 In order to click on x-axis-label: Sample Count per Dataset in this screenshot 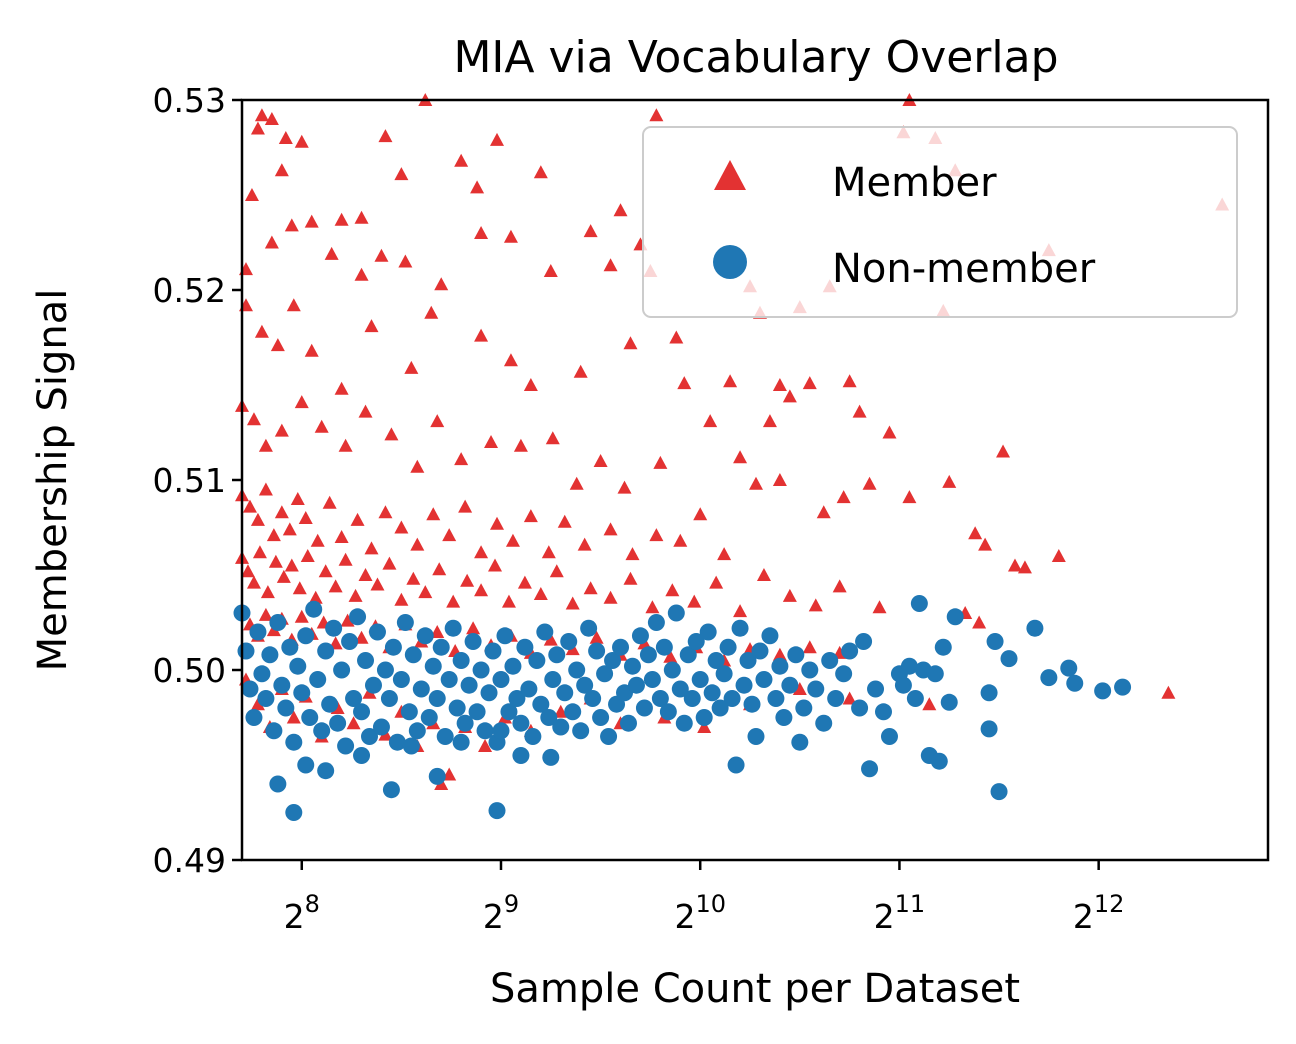, I will do `click(755, 989)`.